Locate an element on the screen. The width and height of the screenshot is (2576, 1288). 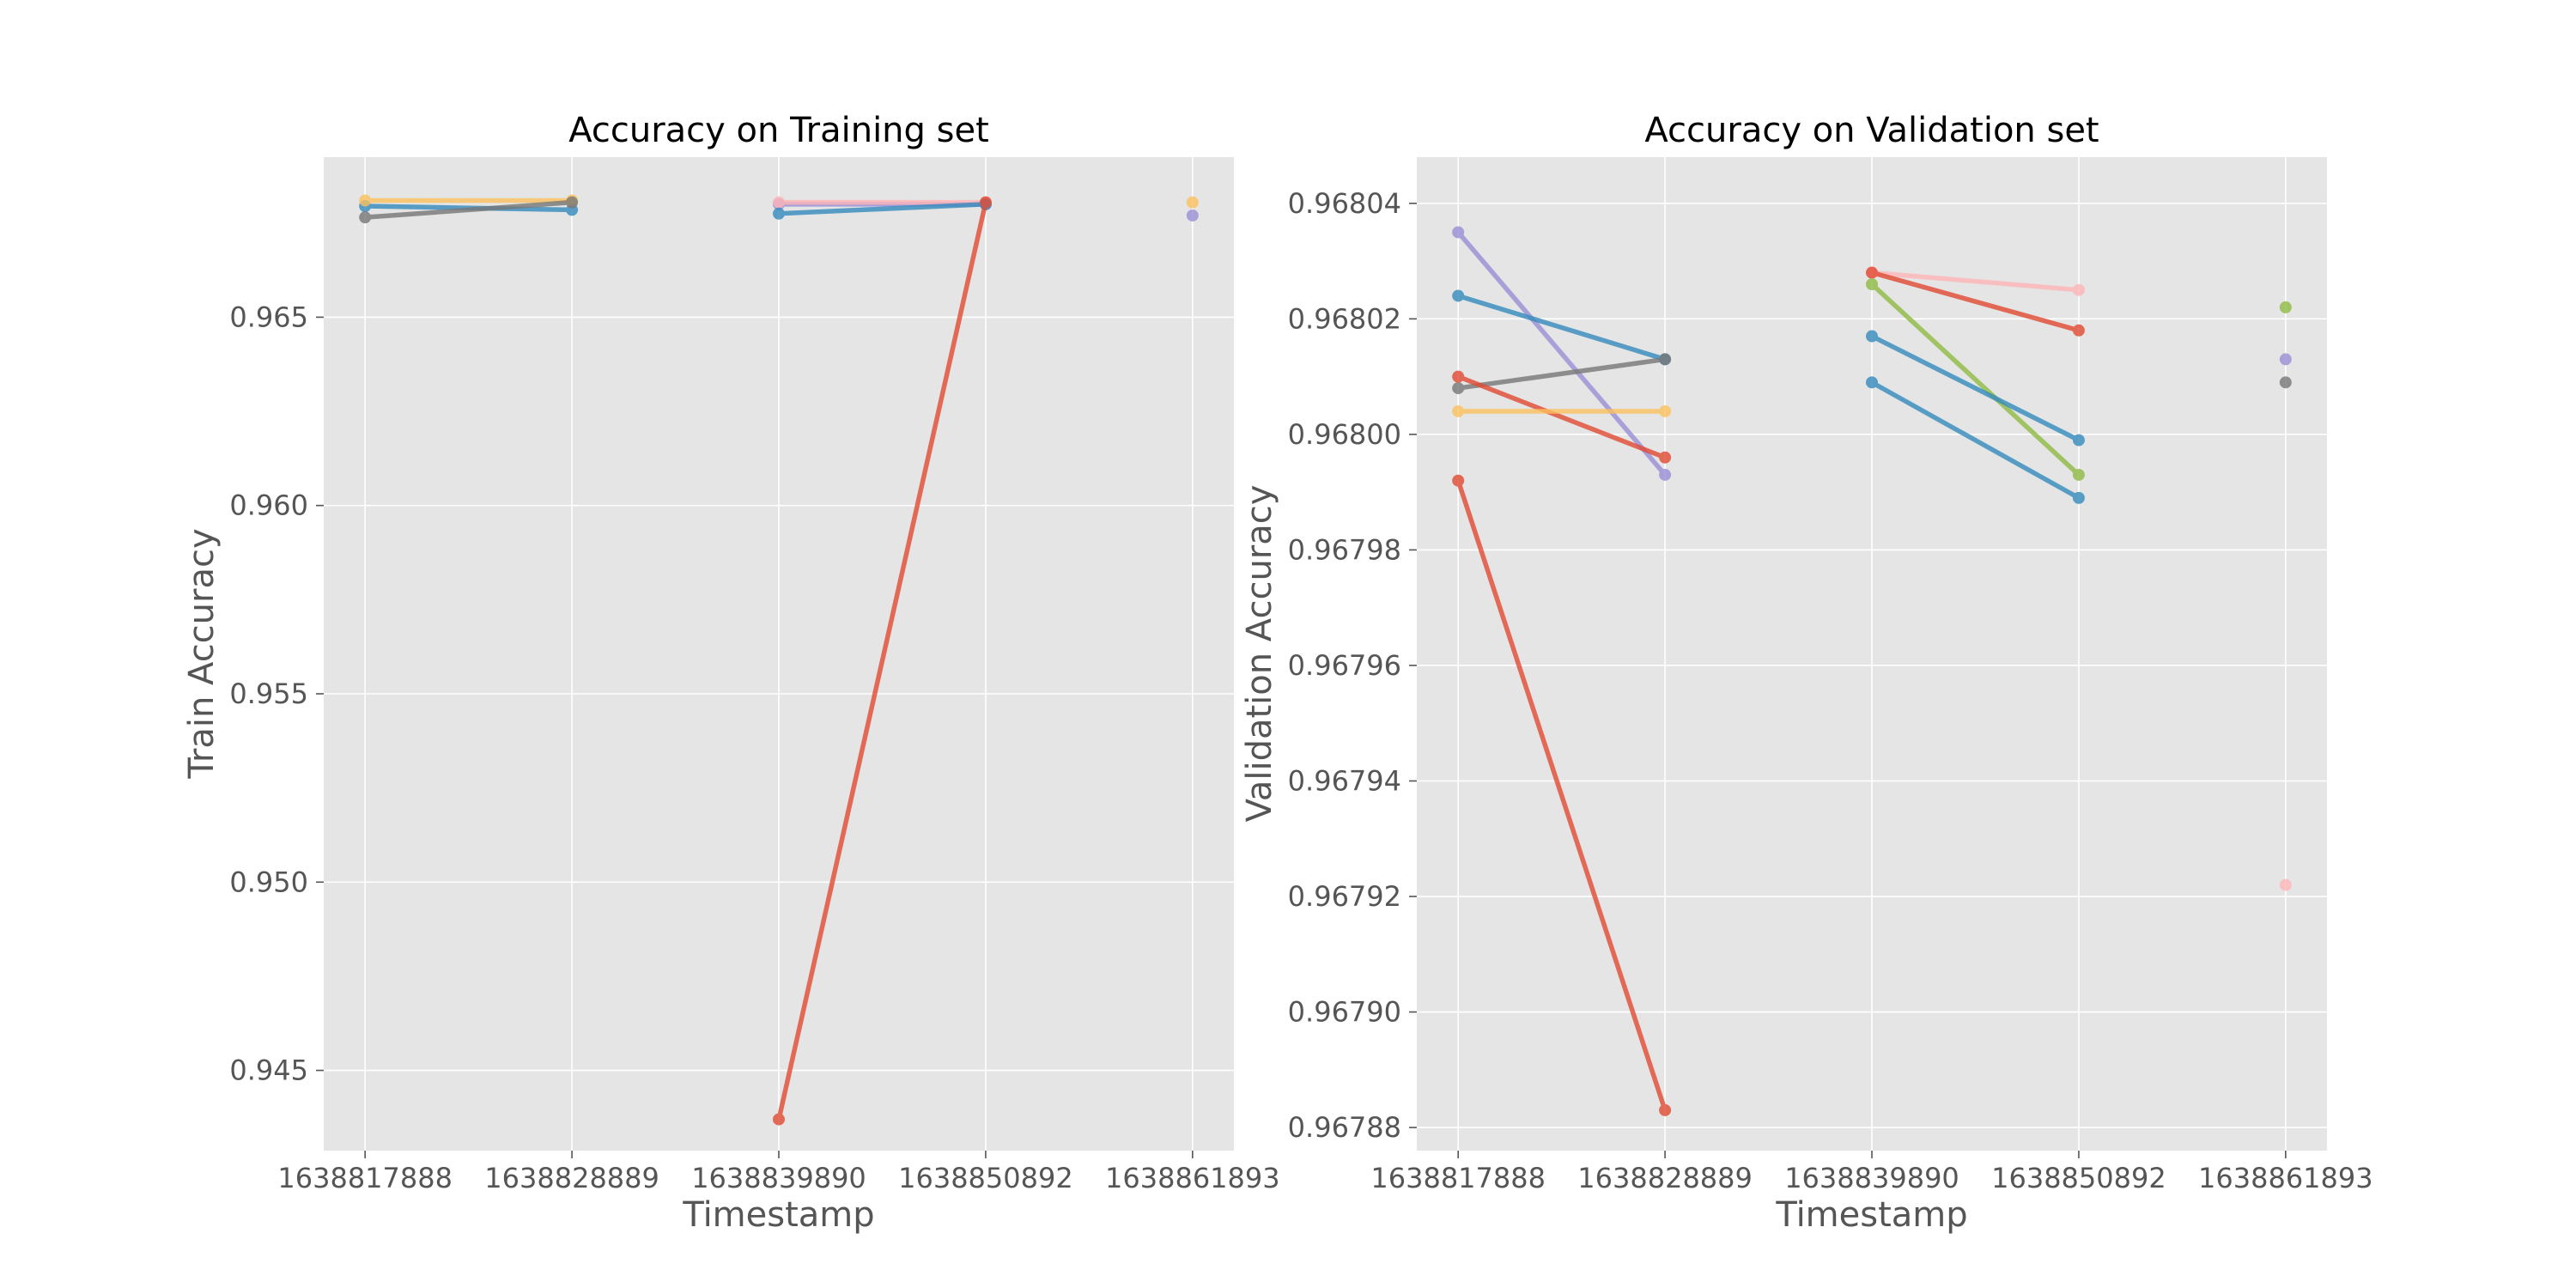
train-x-axis-label: Timestamp is located at coordinates (778, 1215).